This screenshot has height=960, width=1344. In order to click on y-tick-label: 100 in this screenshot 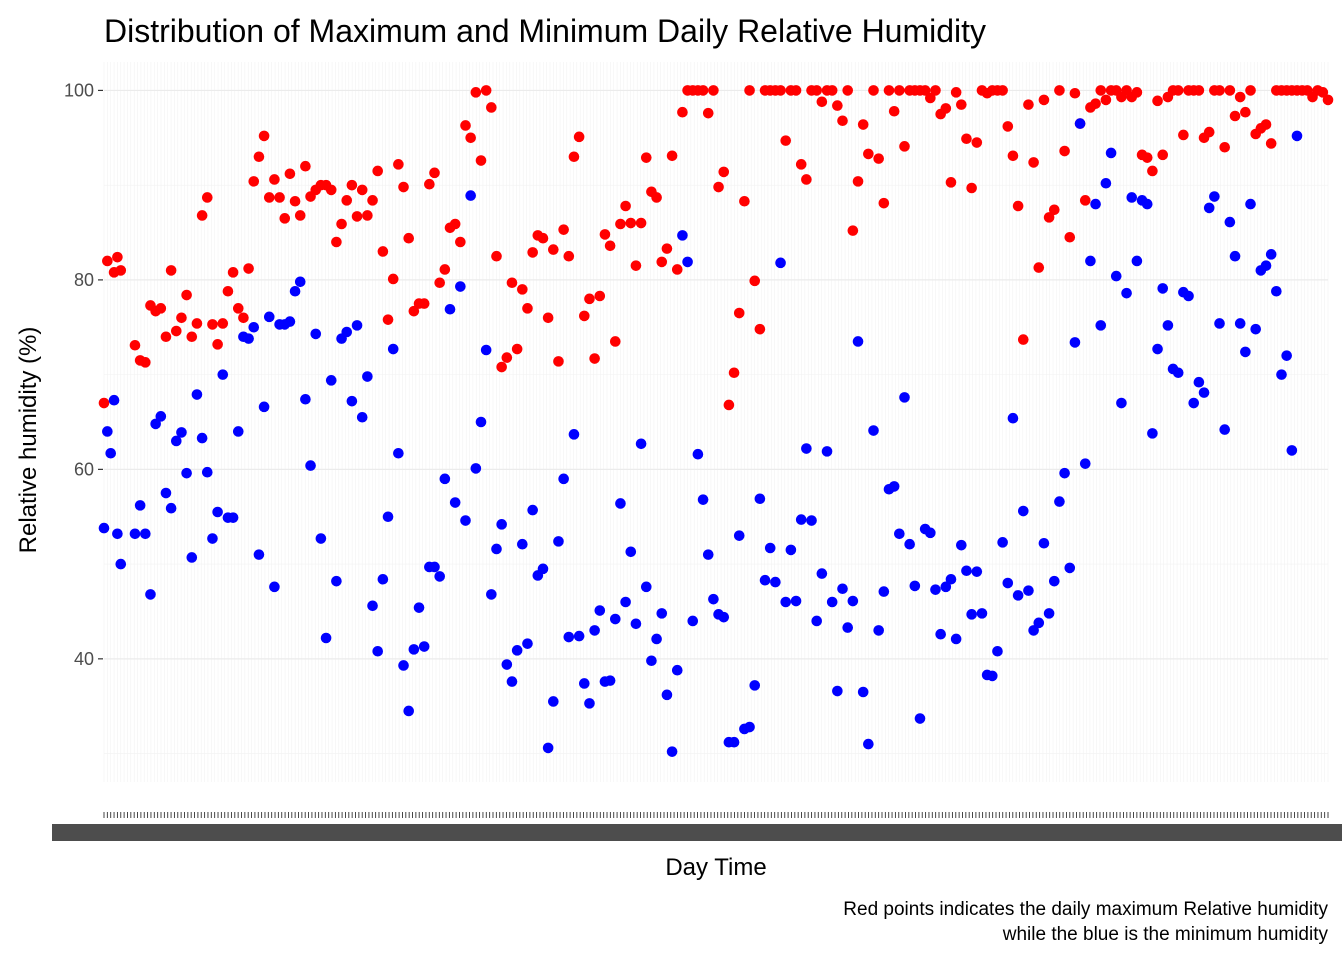, I will do `click(79, 90)`.